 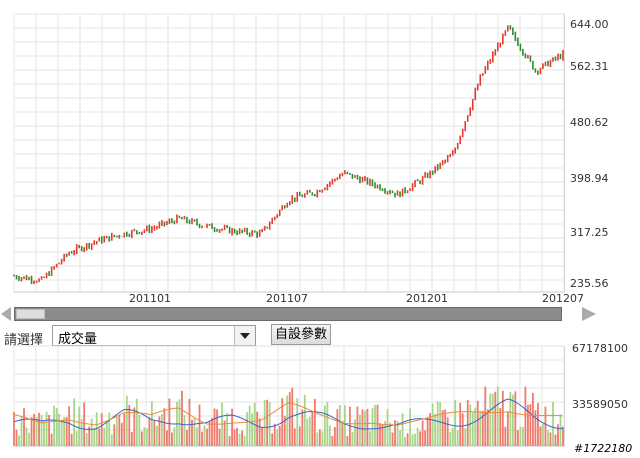 I want to click on time-axis-label: 201201, so click(x=427, y=298).